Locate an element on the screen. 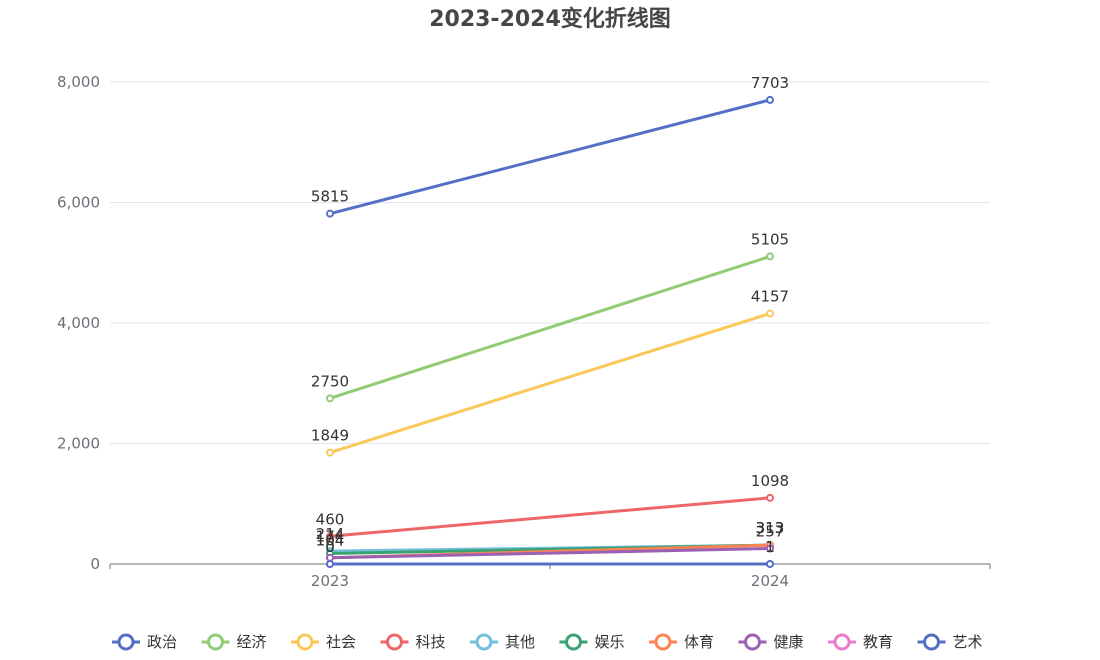 The height and width of the screenshot is (660, 1100). legend-label: 教育 is located at coordinates (878, 642).